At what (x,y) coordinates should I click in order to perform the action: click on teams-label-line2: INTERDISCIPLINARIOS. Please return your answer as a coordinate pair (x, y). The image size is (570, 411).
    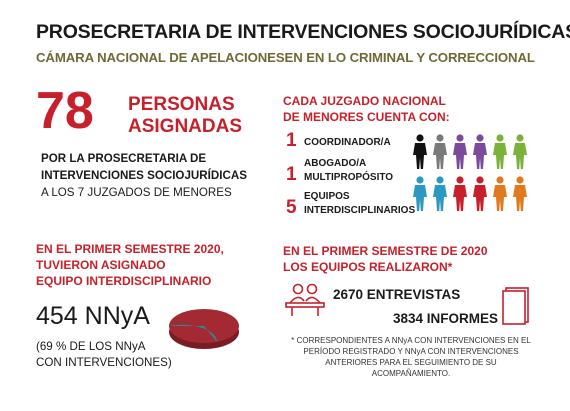
    Looking at the image, I should click on (360, 210).